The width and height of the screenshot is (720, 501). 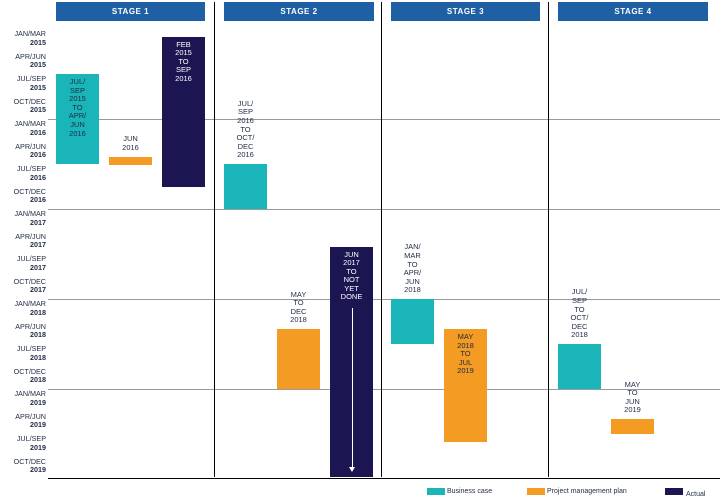 I want to click on timeline-bar-label: FEB 2015 TO SEP 2016, so click(x=183, y=61).